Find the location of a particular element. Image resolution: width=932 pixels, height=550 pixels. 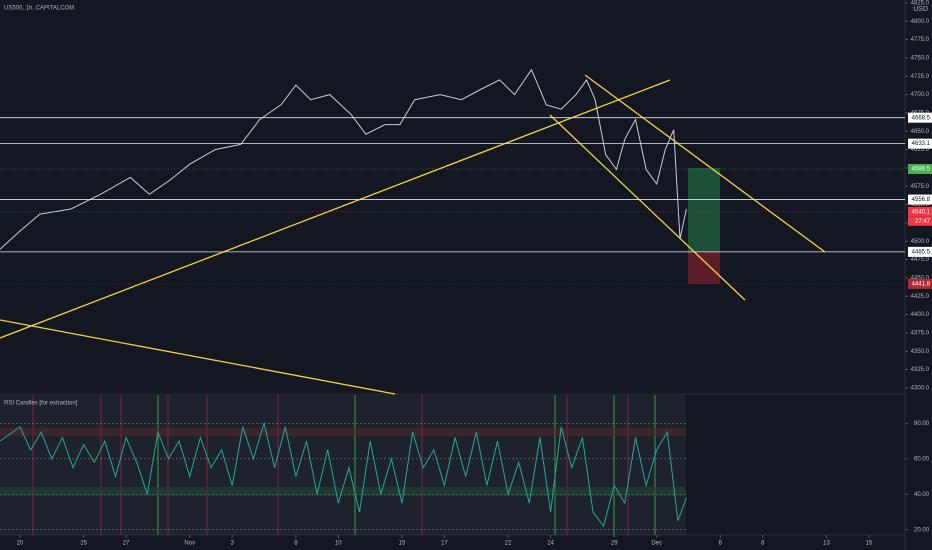

y-tick-label: 4750.0 is located at coordinates (920, 59).